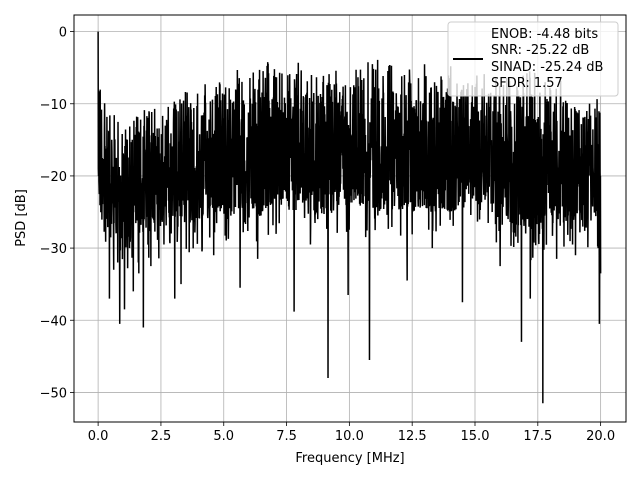  What do you see at coordinates (98, 436) in the screenshot?
I see `x-tick-label: 0.0` at bounding box center [98, 436].